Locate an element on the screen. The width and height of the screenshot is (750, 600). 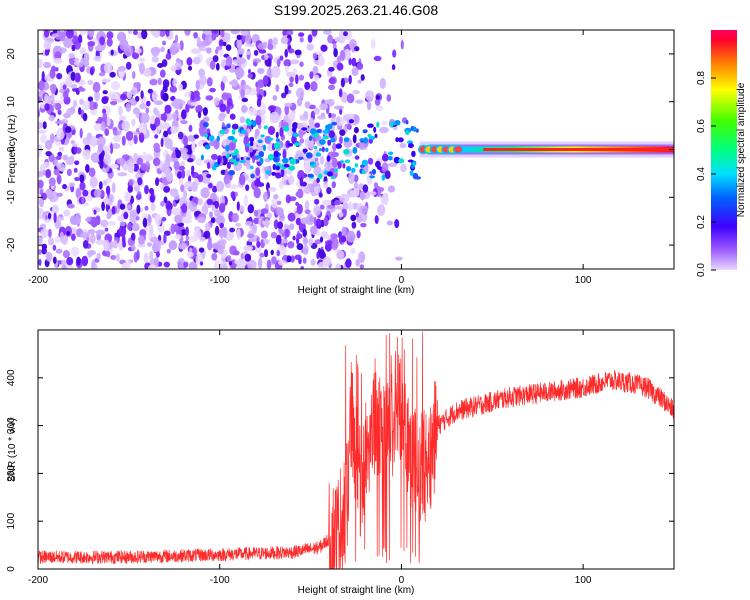
snr-y-tick-label: 300 is located at coordinates (11, 425).